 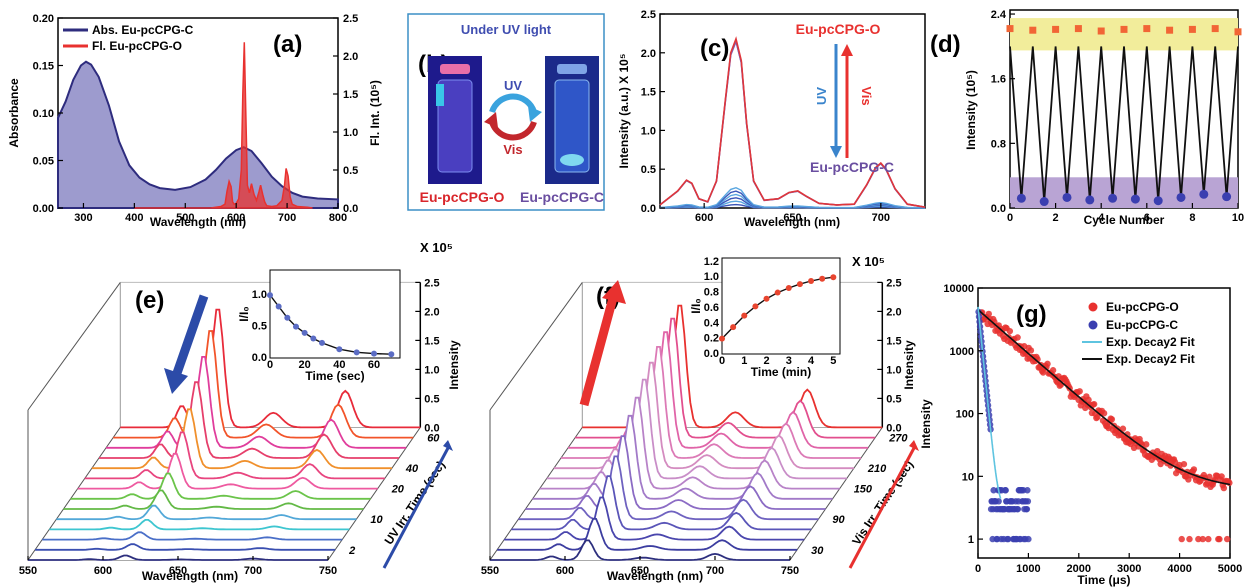 I want to click on intensity-tick-label: 2.0, so click(x=893, y=312).